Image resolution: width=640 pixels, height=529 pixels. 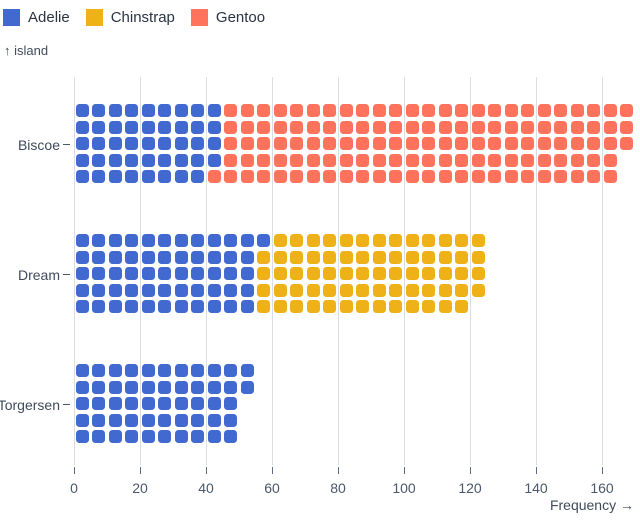 I want to click on x-tick-label-20: 20, so click(x=140, y=488).